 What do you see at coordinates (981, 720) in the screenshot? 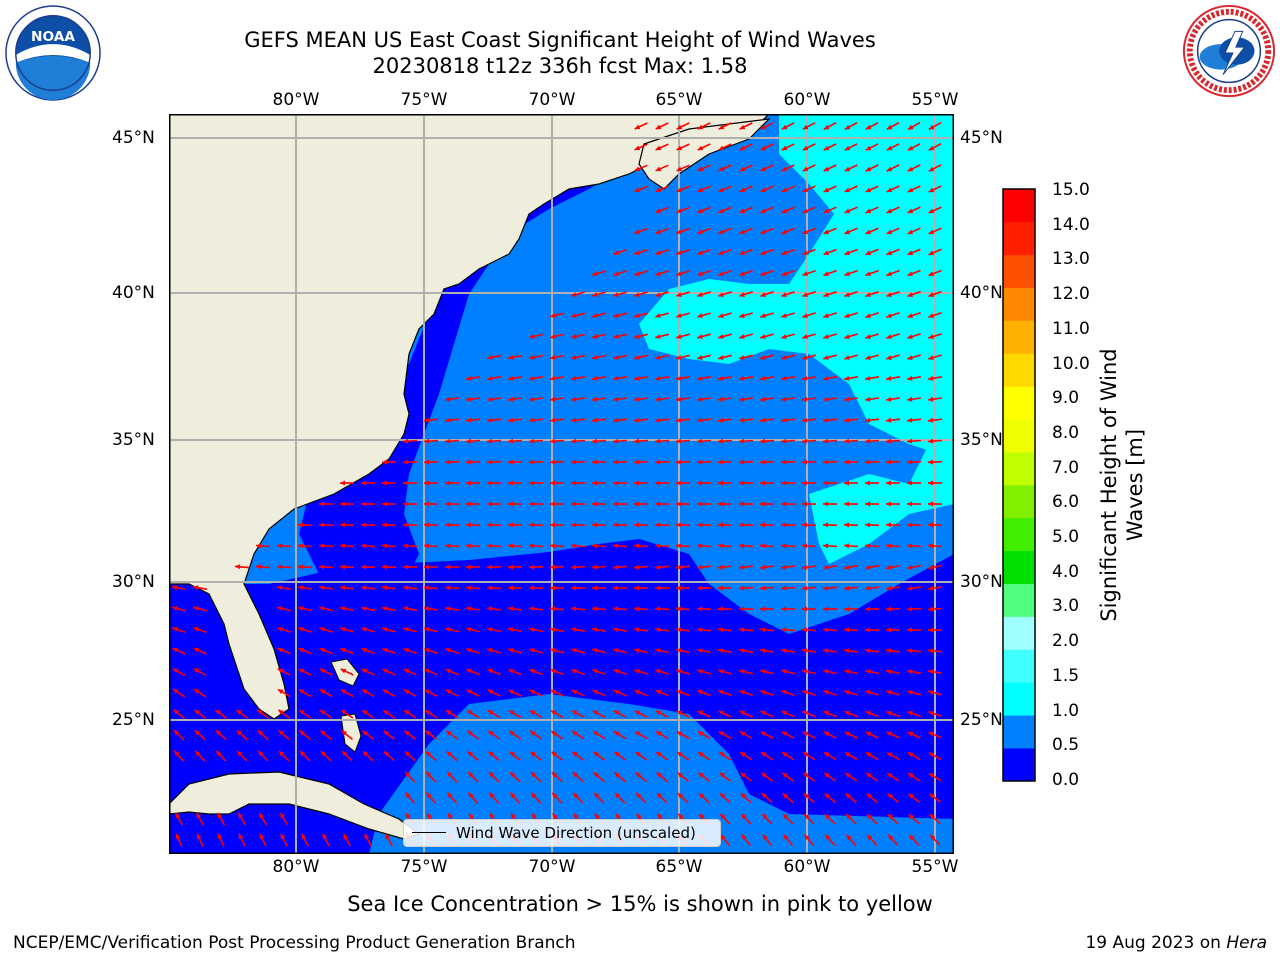
I see `lat-tick-right: 25°N` at bounding box center [981, 720].